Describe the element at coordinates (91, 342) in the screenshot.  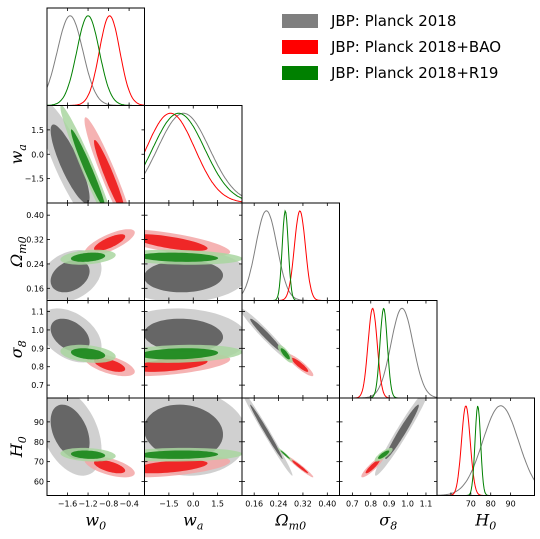
I see `panel-s8-w0` at that location.